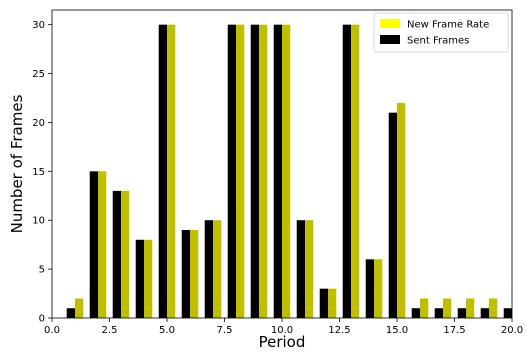  I want to click on x-tick-label: 10.0, so click(282, 330).